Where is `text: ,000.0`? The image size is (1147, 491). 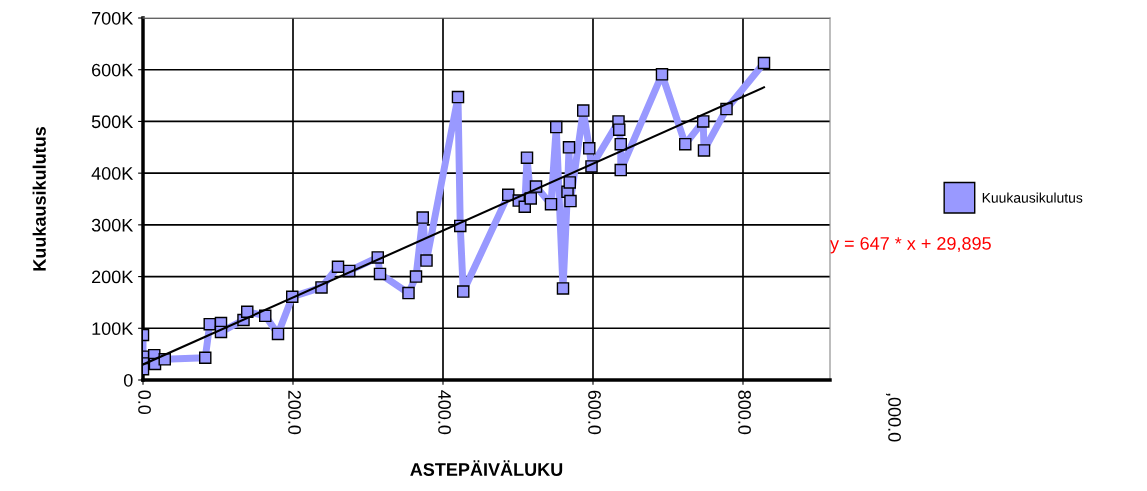
text: ,000.0 is located at coordinates (893, 417).